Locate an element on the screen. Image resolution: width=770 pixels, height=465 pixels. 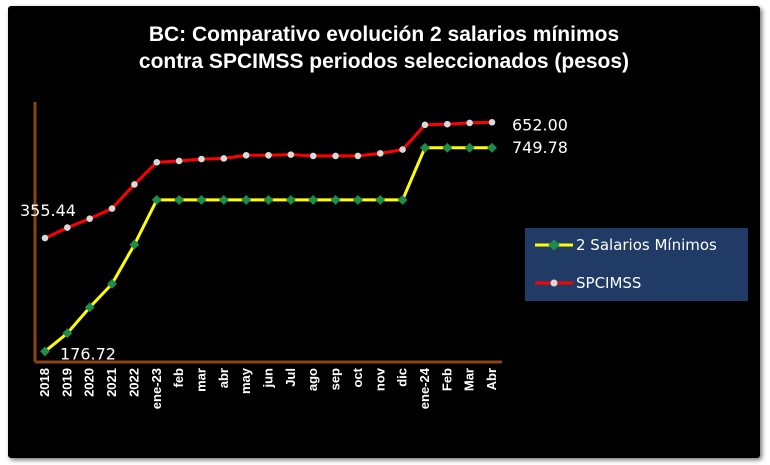
x-tick-label: 2019 is located at coordinates (66, 382).